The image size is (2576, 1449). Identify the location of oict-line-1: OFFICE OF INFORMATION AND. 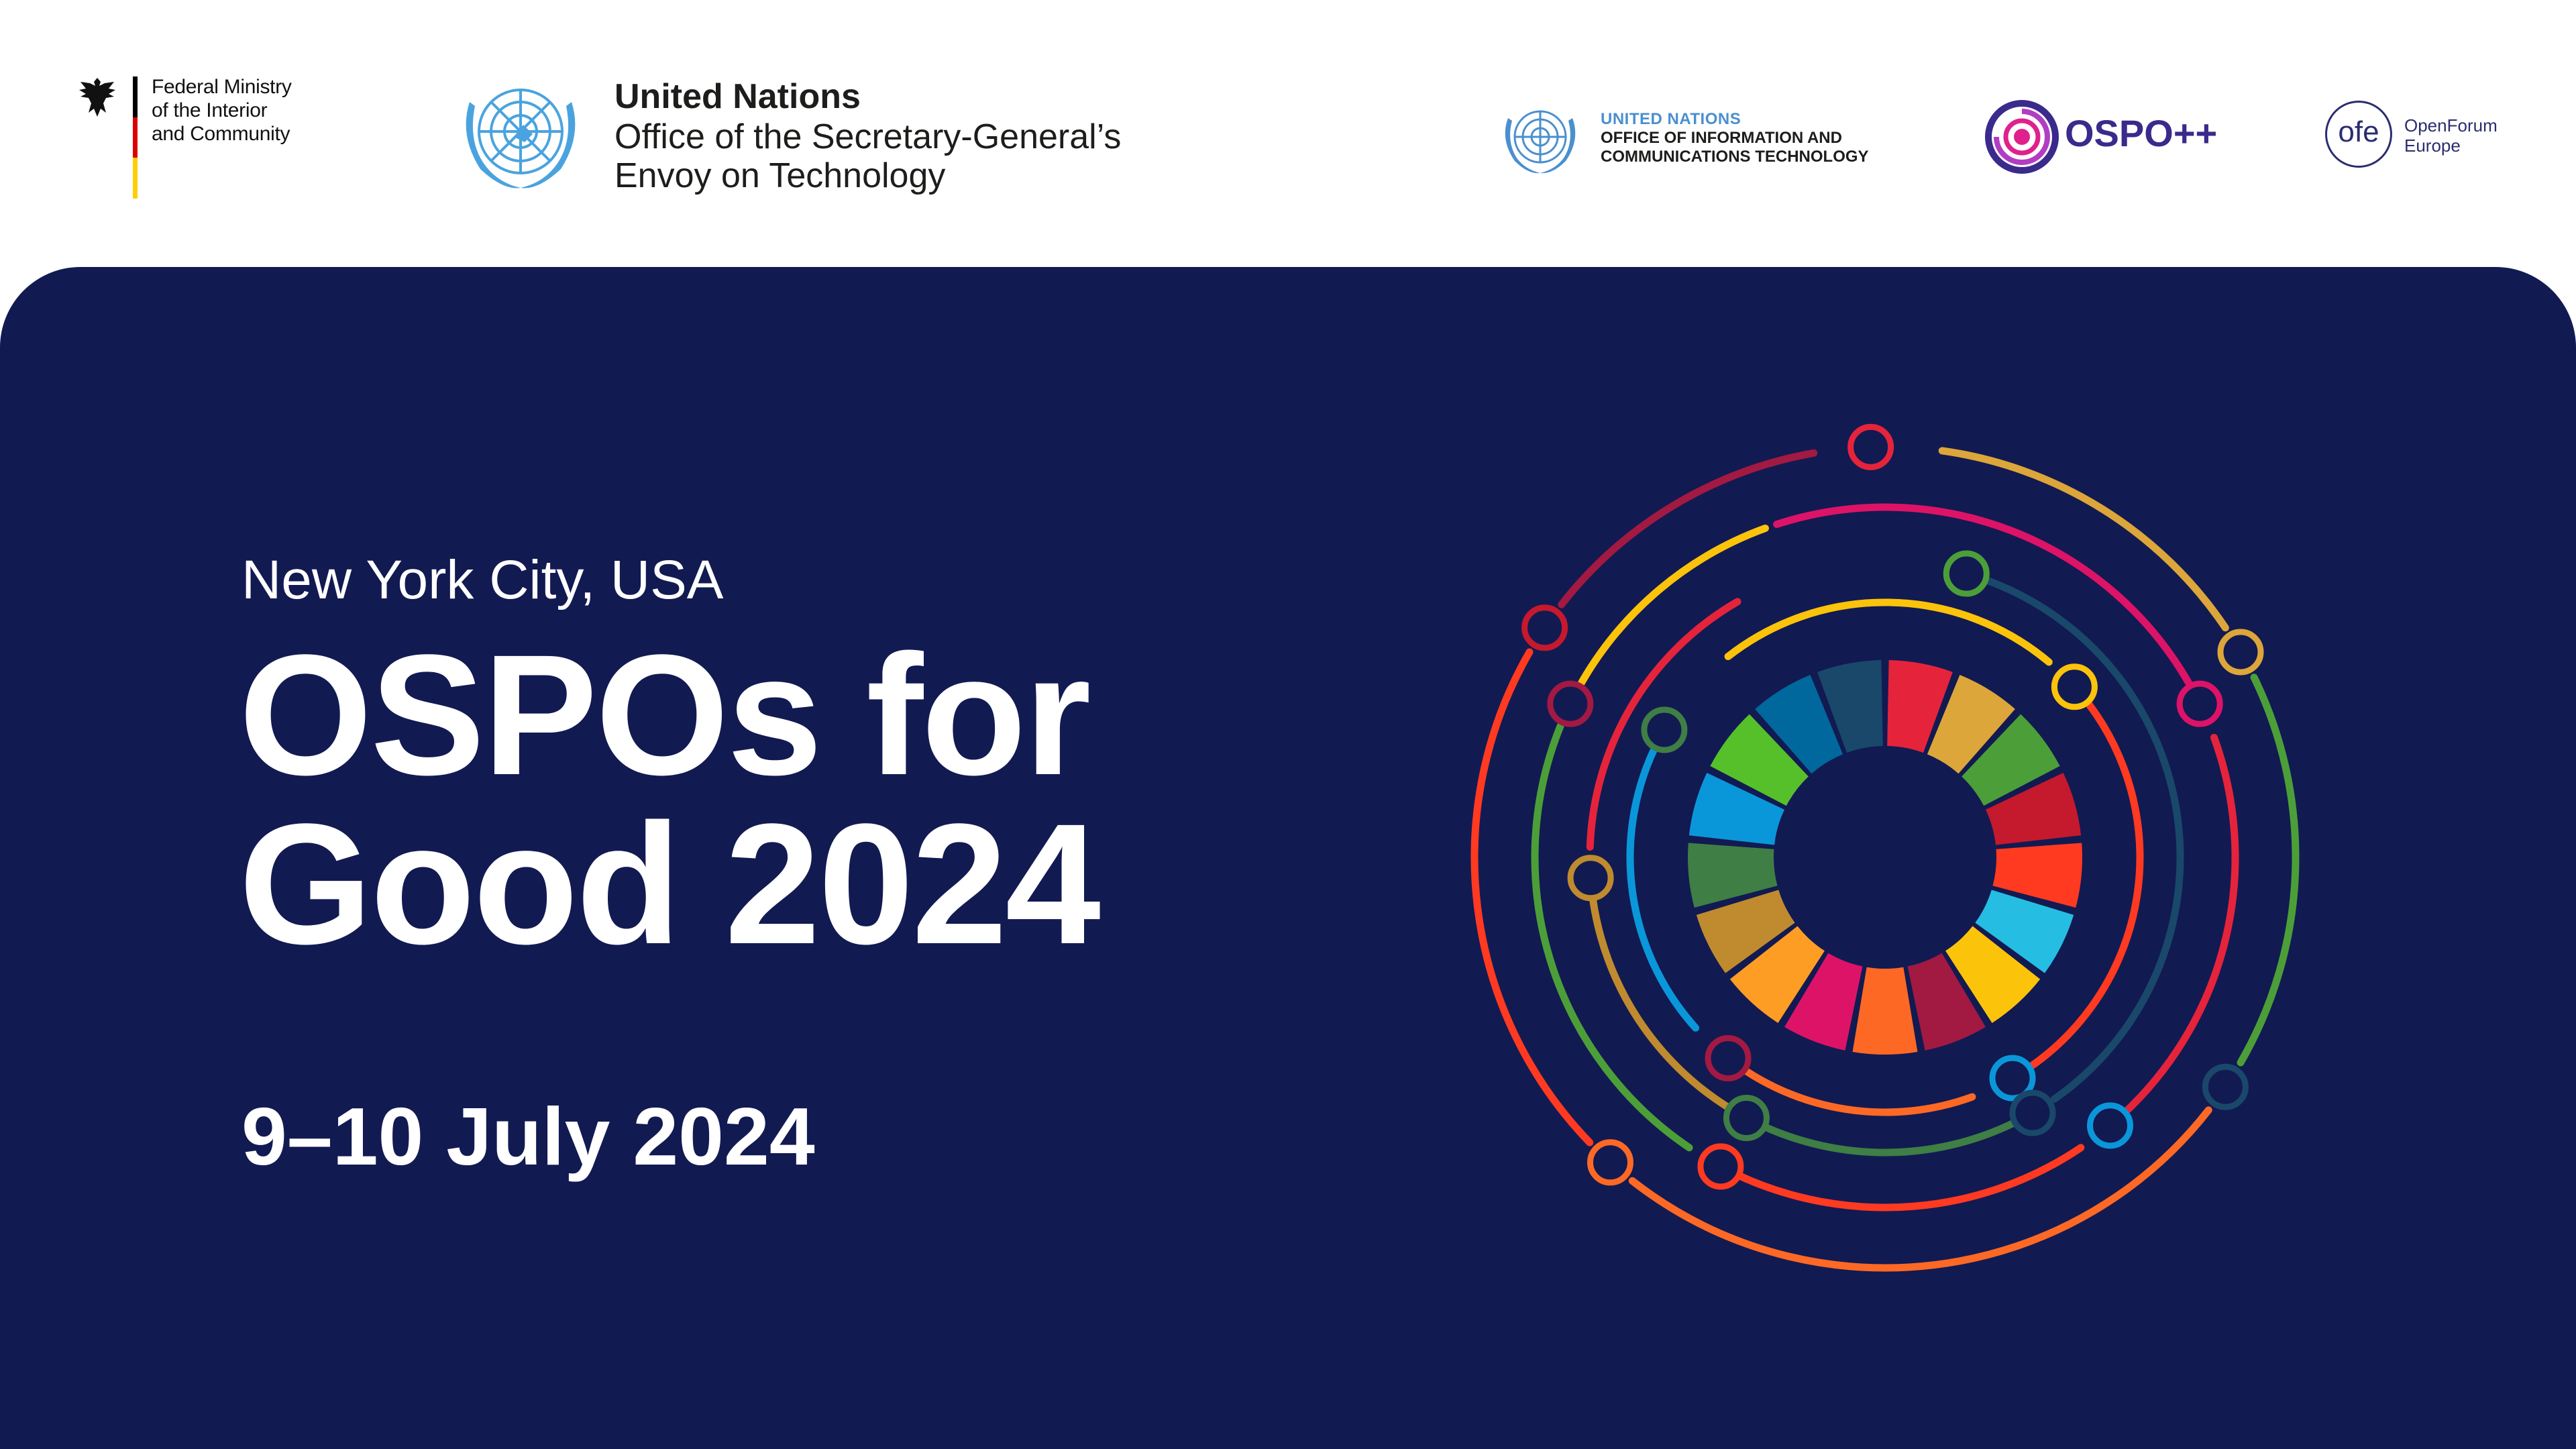
(1721, 138).